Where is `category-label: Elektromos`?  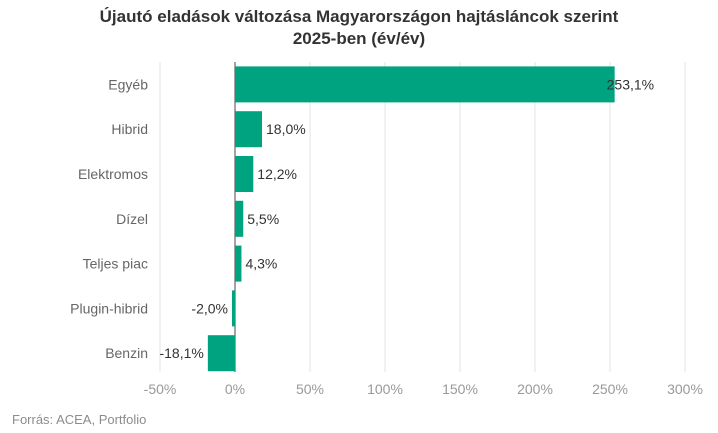
category-label: Elektromos is located at coordinates (113, 174).